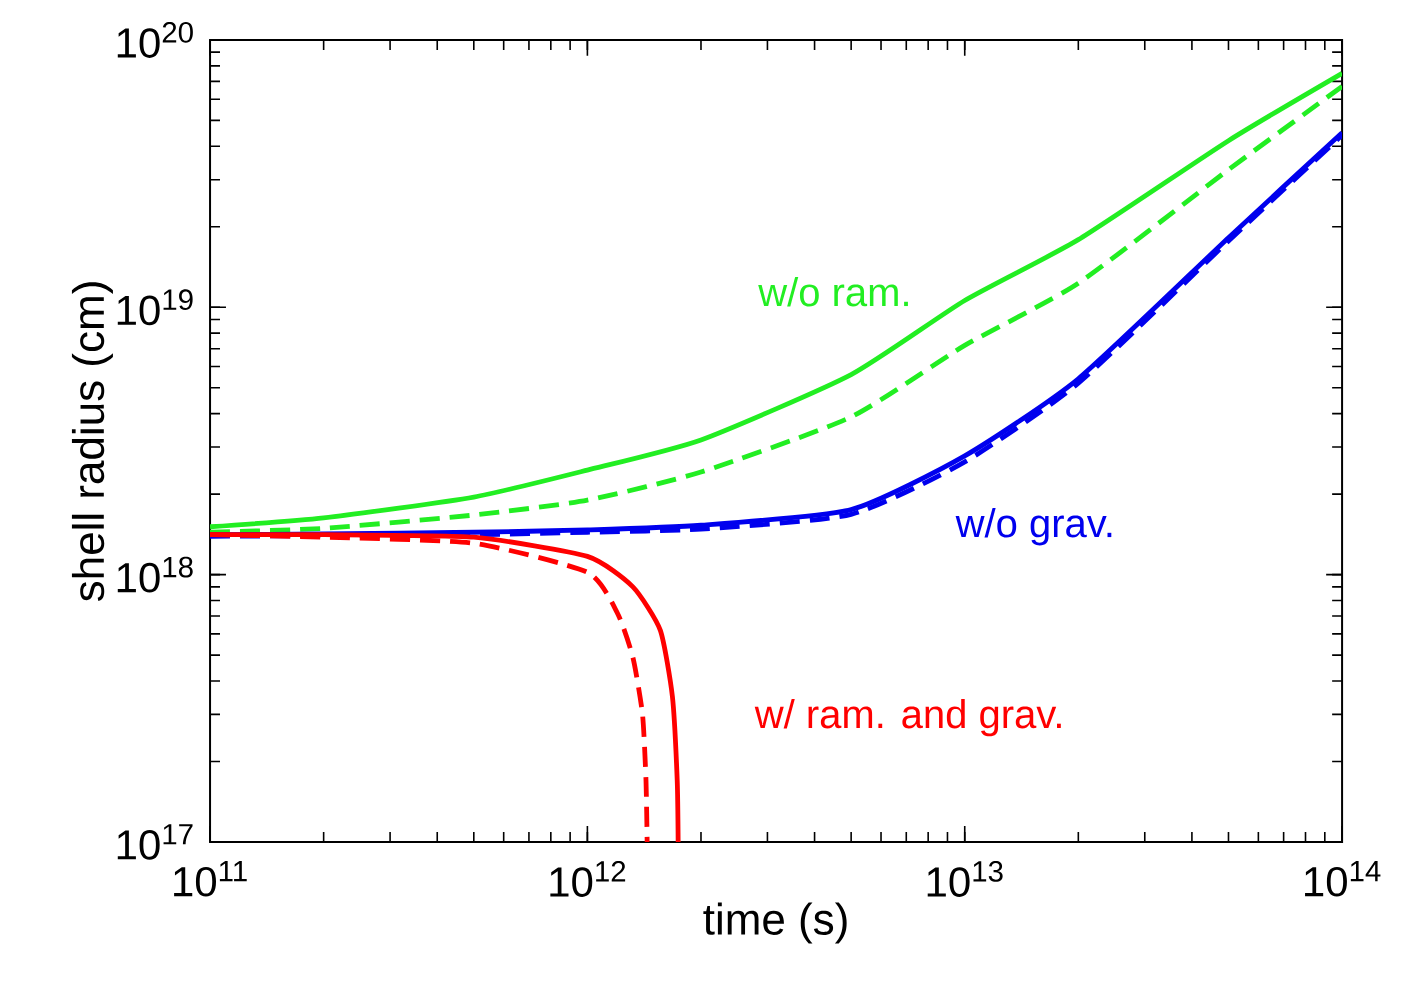 Image resolution: width=1405 pixels, height=990 pixels. Describe the element at coordinates (588, 878) in the screenshot. I see `x-tick-label: 10$^{12}$` at that location.